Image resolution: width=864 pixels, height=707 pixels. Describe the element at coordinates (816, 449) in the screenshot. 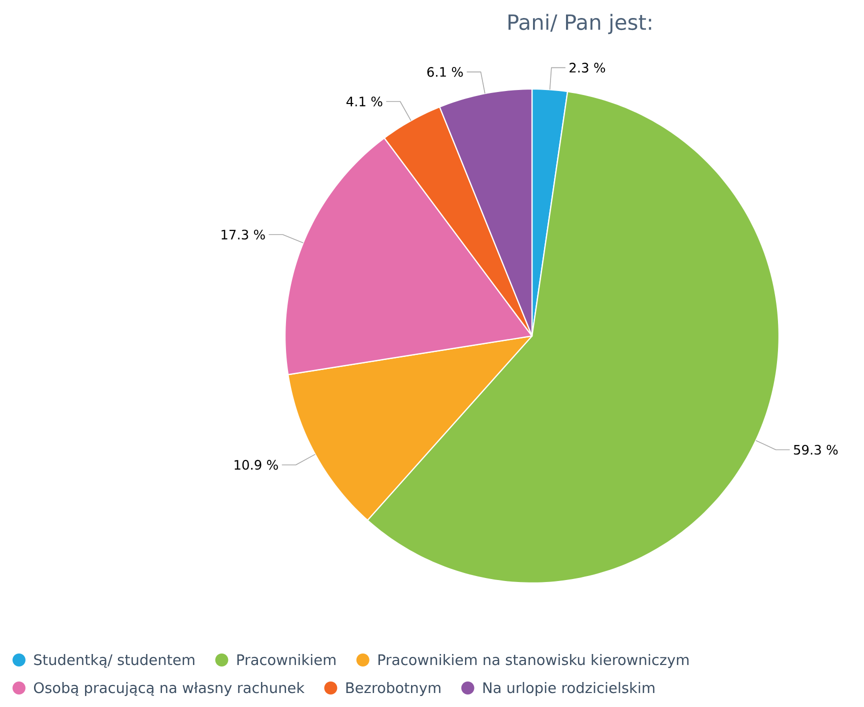

I see `data-label: 59.3 %` at that location.